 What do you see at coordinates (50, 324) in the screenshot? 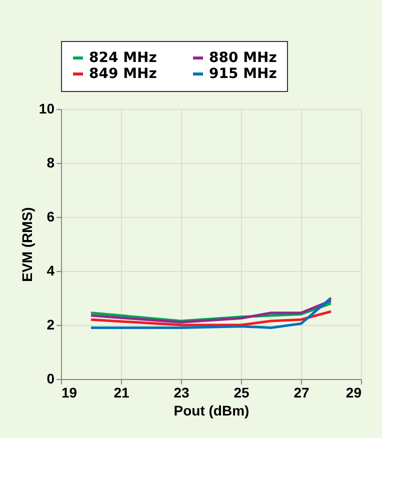
I see `y-tick-label: 2` at bounding box center [50, 324].